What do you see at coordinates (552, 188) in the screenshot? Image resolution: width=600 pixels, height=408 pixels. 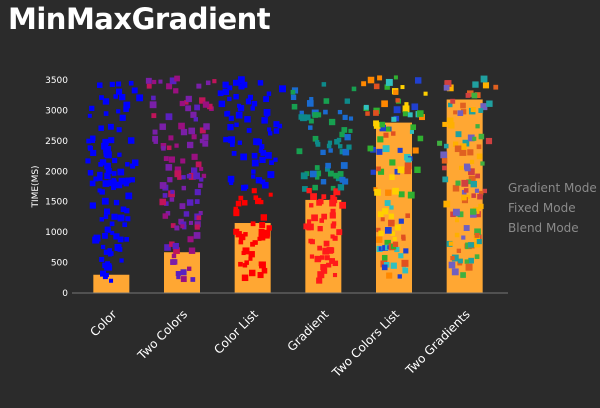 I see `legend-item-gradient-mode: Gradient Mode` at bounding box center [552, 188].